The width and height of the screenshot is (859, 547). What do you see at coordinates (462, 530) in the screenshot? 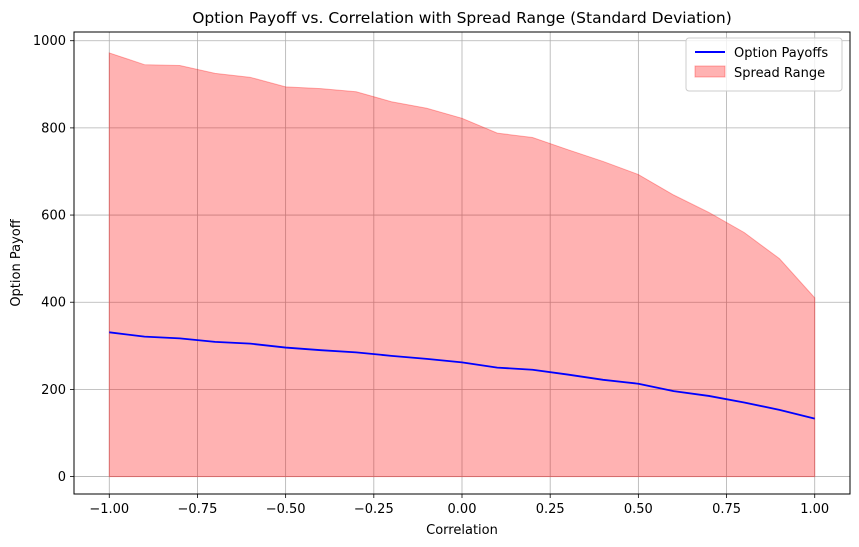
I see `x-axis-label: Correlation` at bounding box center [462, 530].